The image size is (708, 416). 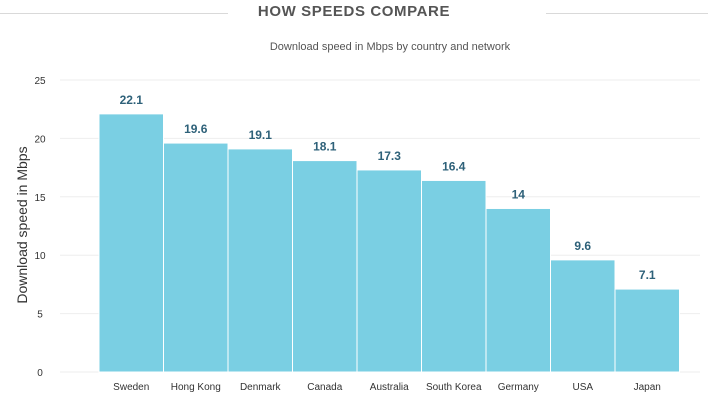 What do you see at coordinates (132, 100) in the screenshot?
I see `bar-value-label: 22.1` at bounding box center [132, 100].